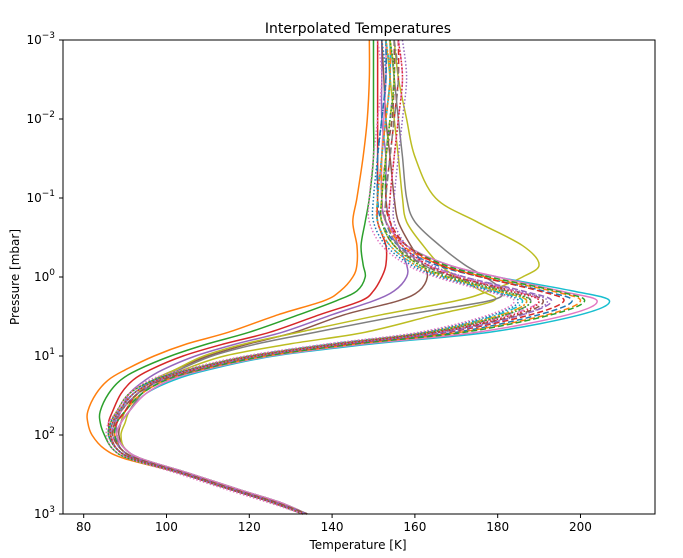 The height and width of the screenshot is (558, 683). I want to click on x-tick-label: 80, so click(83, 527).